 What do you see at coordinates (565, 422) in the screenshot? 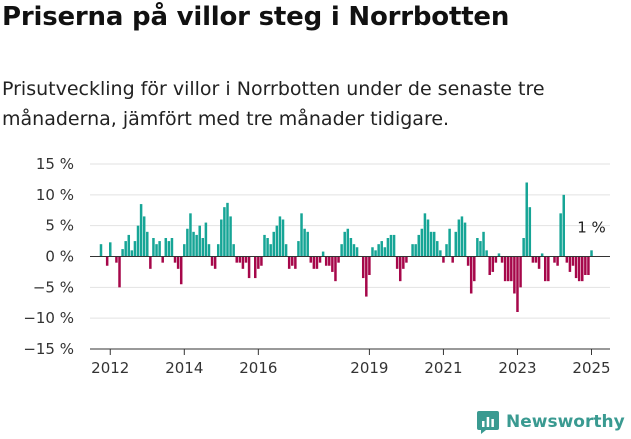
I see `brand-name: Newsworthy` at bounding box center [565, 422].